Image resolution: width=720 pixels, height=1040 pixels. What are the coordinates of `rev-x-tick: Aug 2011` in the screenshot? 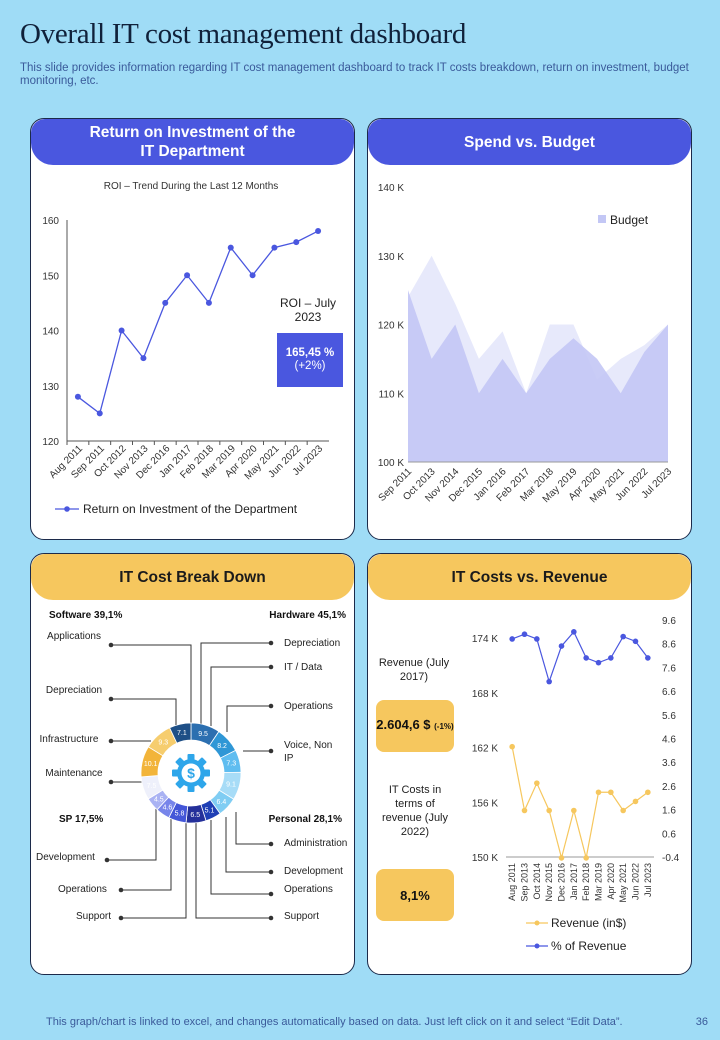 It's located at (512, 882).